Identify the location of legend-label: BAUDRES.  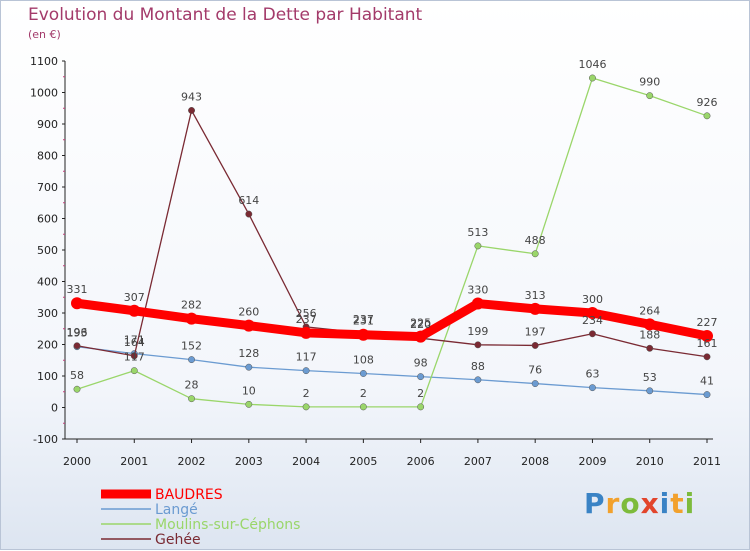
(189, 495).